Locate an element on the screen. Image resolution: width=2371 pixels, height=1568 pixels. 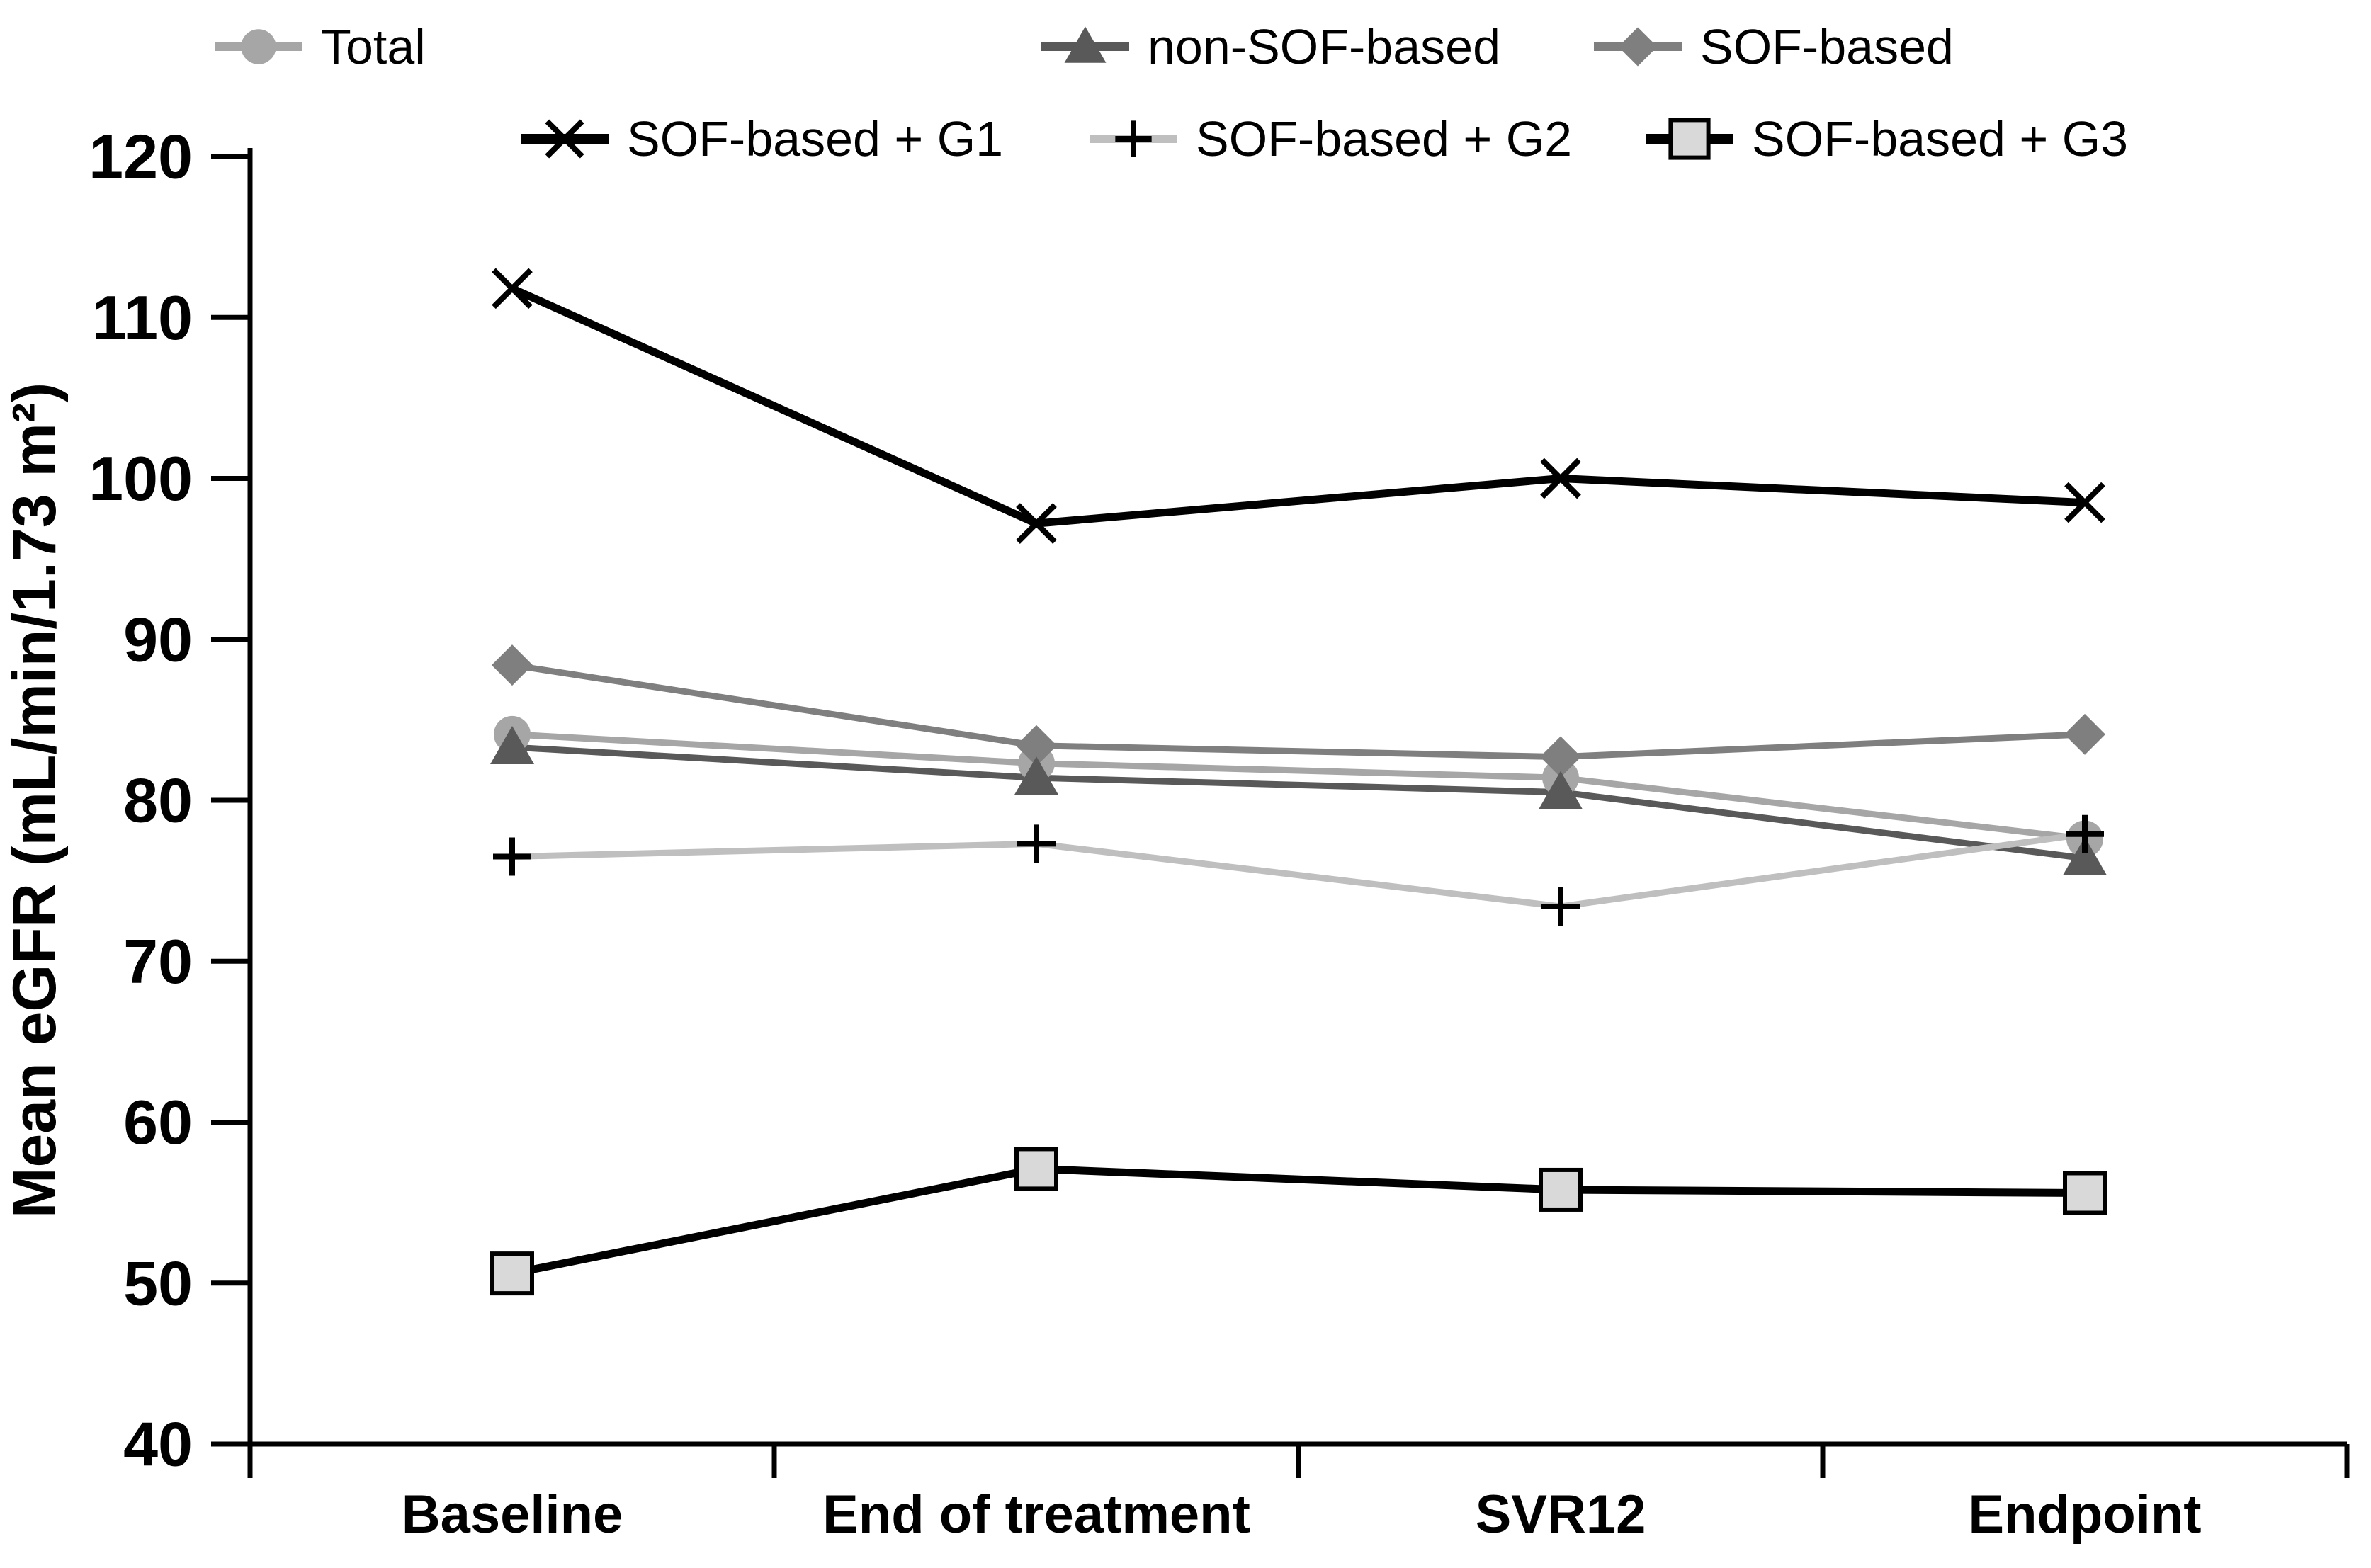
legend-label-sof-based-g2: SOF-based + G2 is located at coordinates (1384, 138).